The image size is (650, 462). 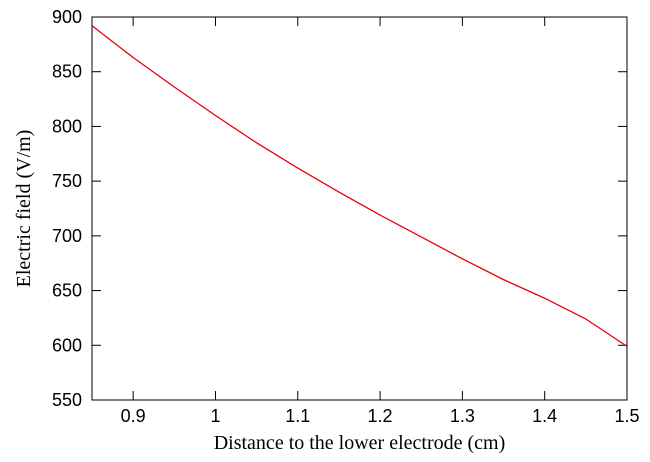 I want to click on x-tick-label: 0.9, so click(x=133, y=416).